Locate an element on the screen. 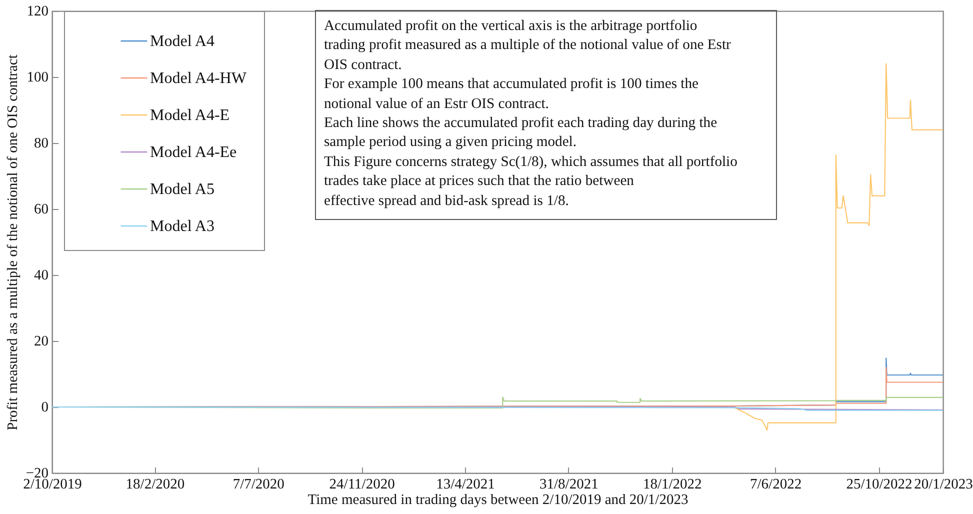  legend-label: Model A3 is located at coordinates (182, 226).